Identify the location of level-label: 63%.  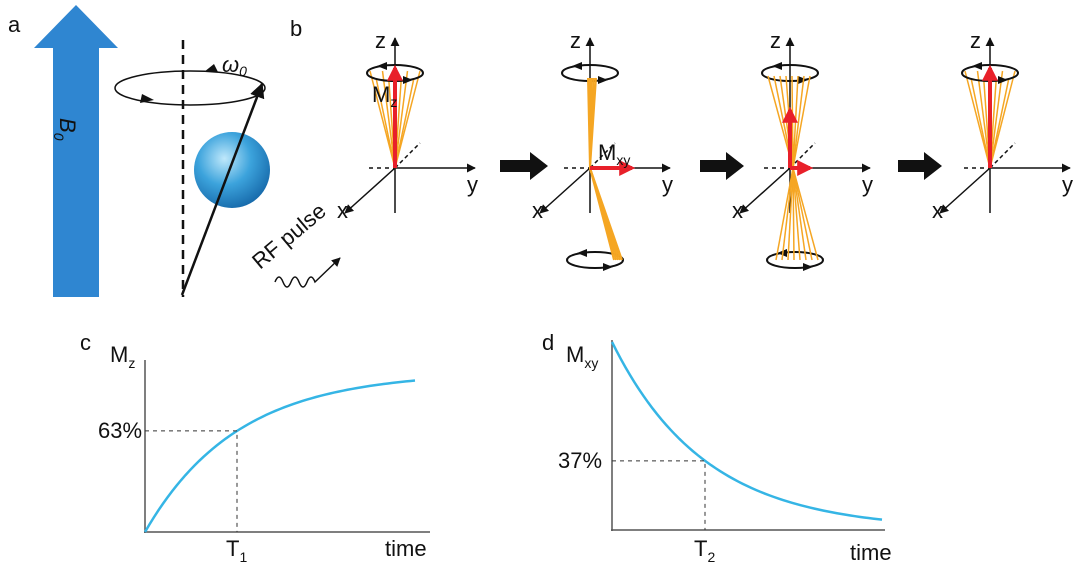
(120, 430).